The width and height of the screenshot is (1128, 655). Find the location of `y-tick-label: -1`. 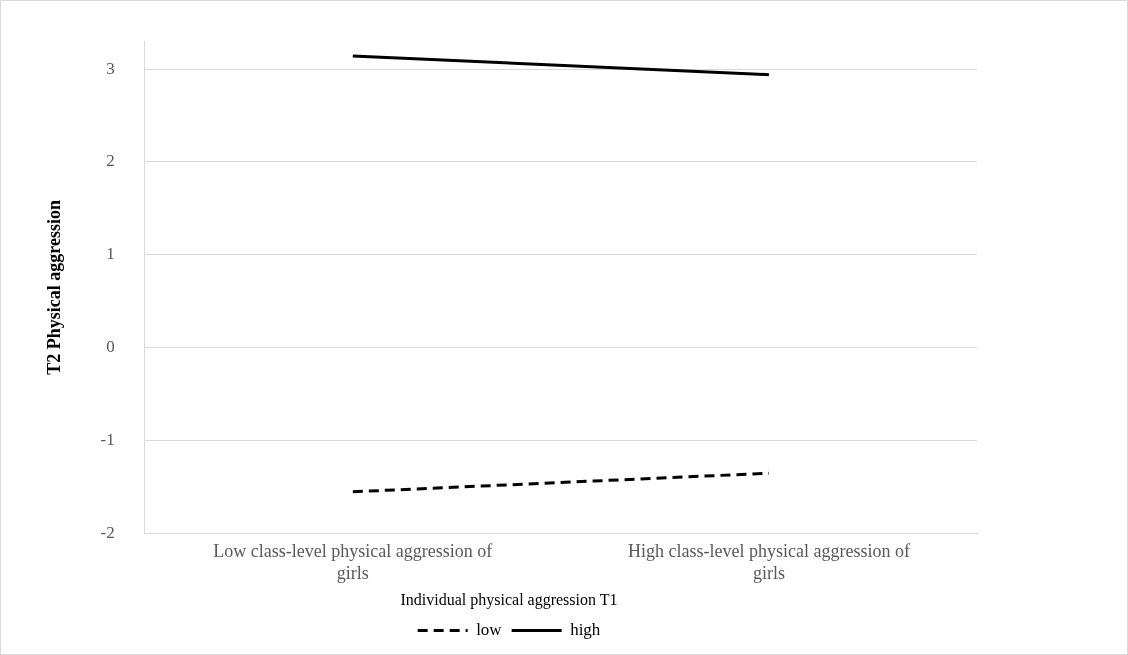

y-tick-label: -1 is located at coordinates (107, 440).